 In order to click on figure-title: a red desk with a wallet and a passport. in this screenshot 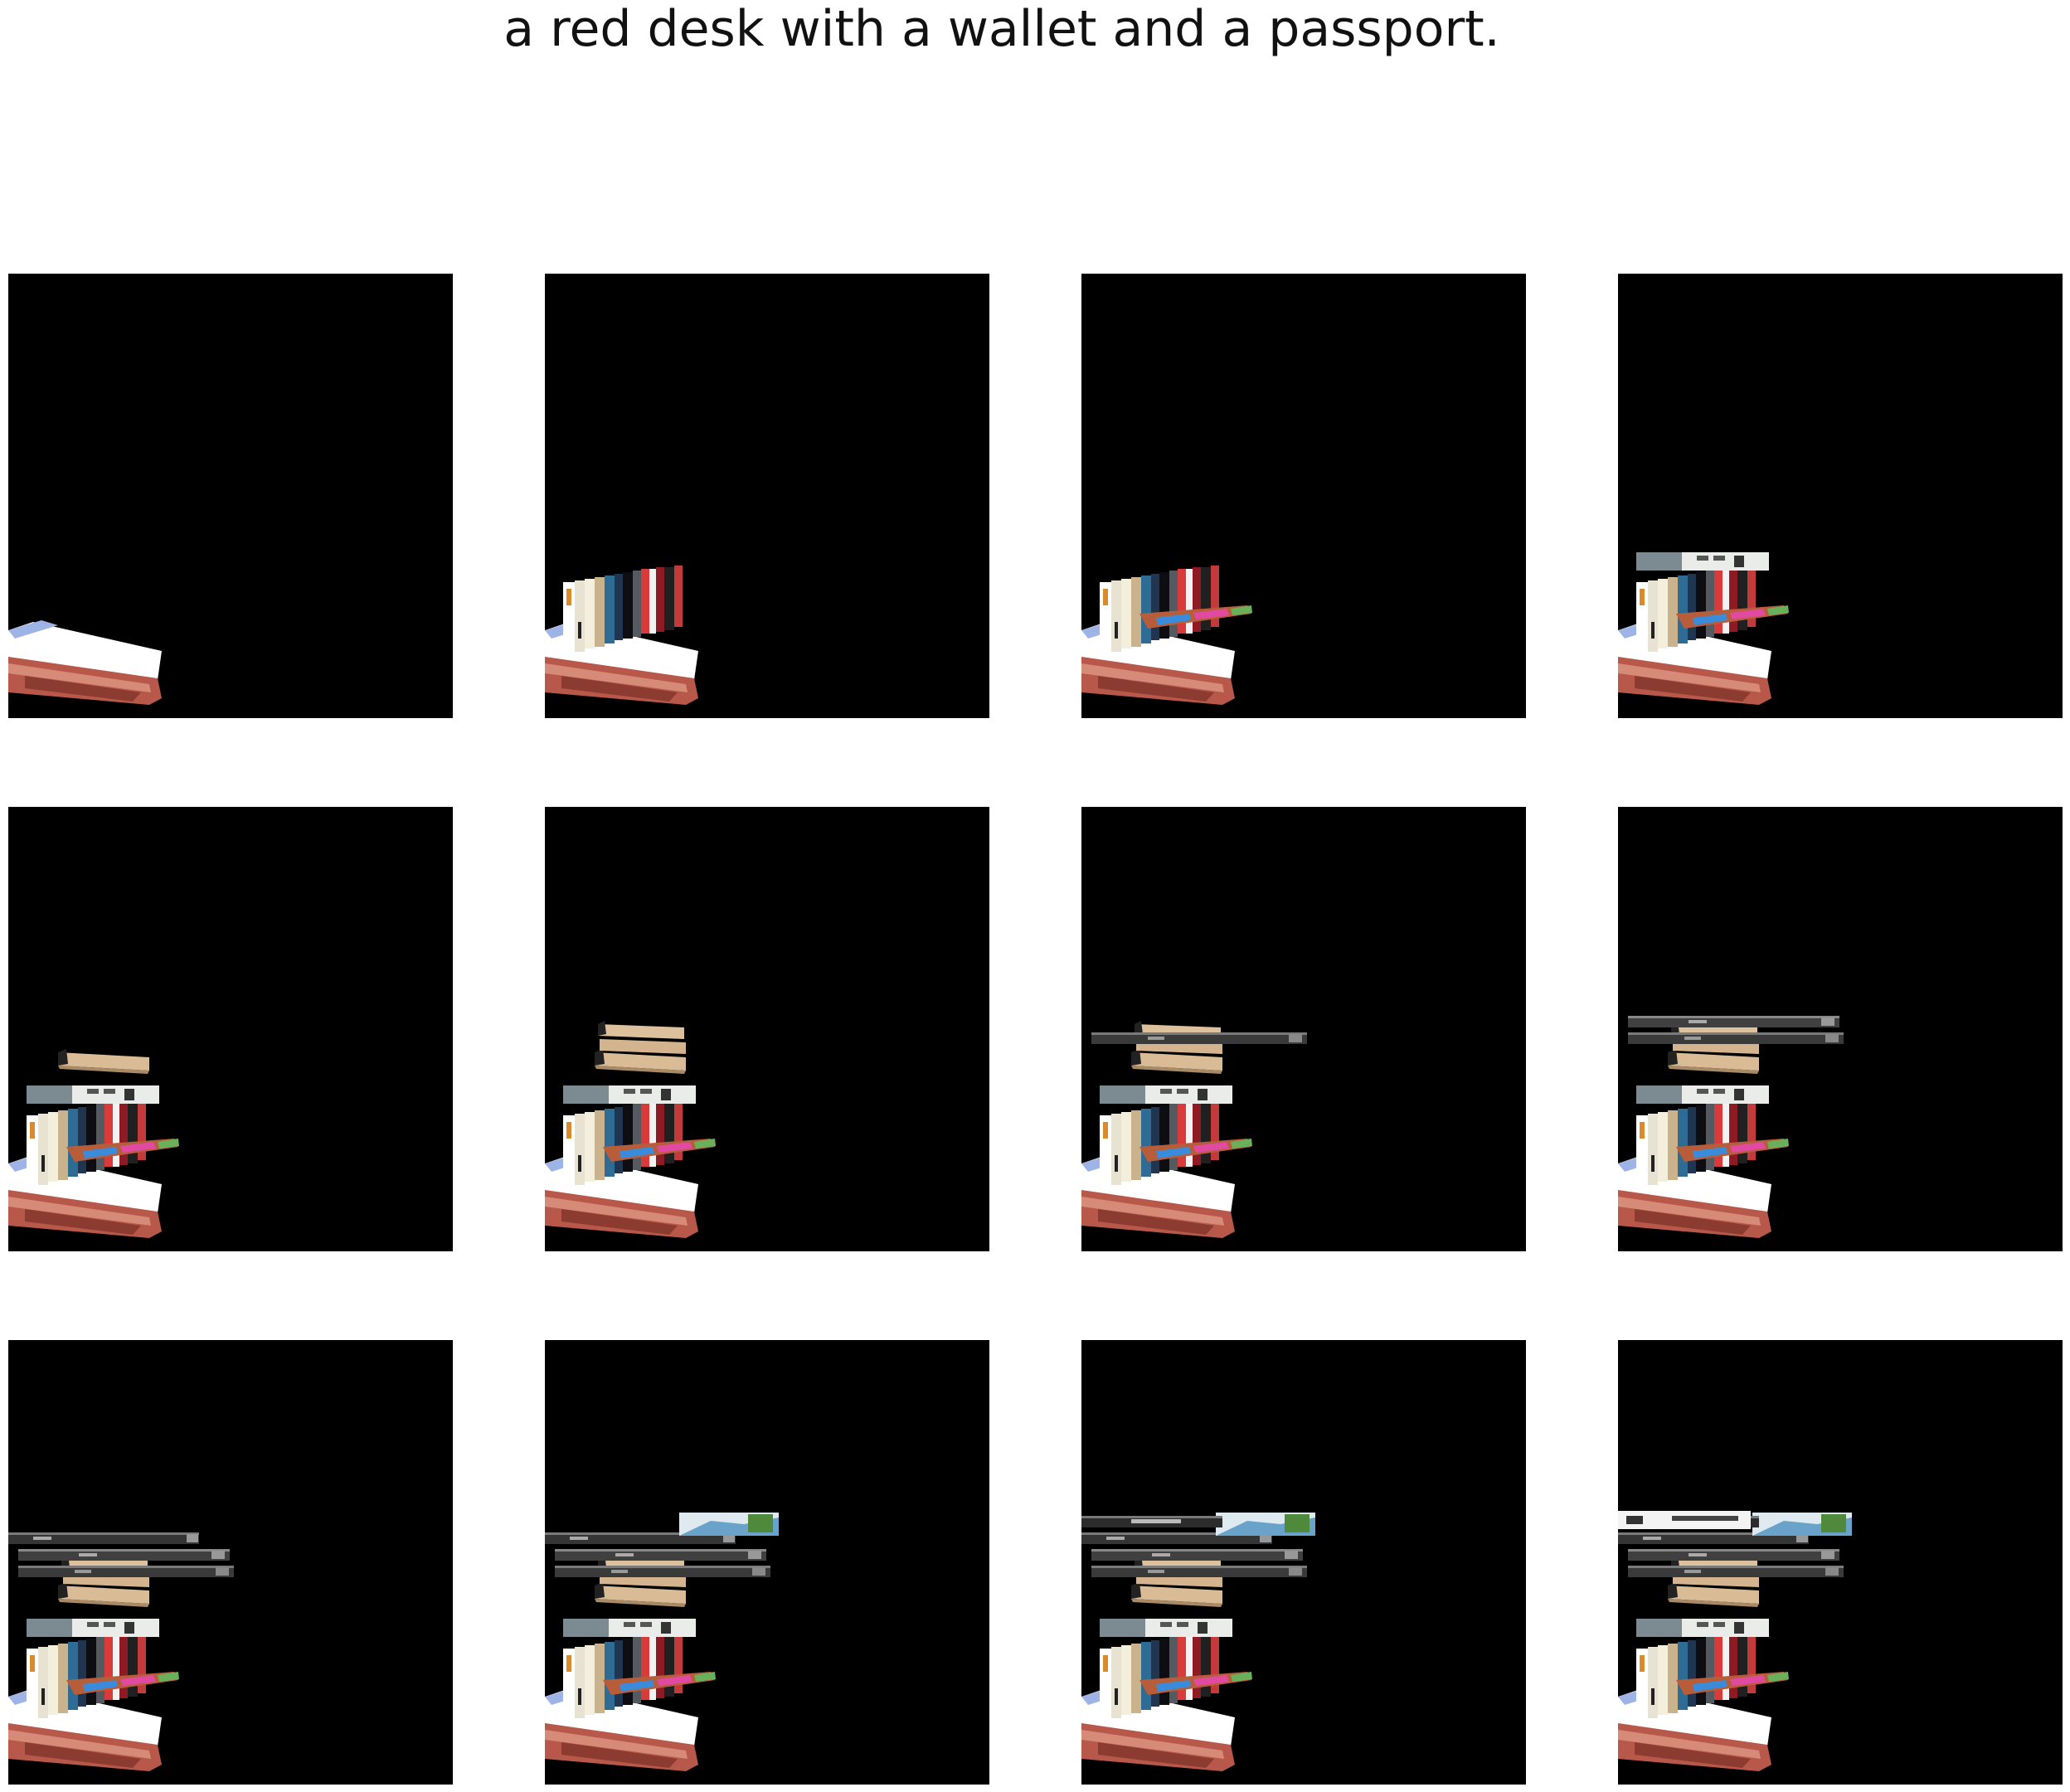, I will do `click(1002, 29)`.